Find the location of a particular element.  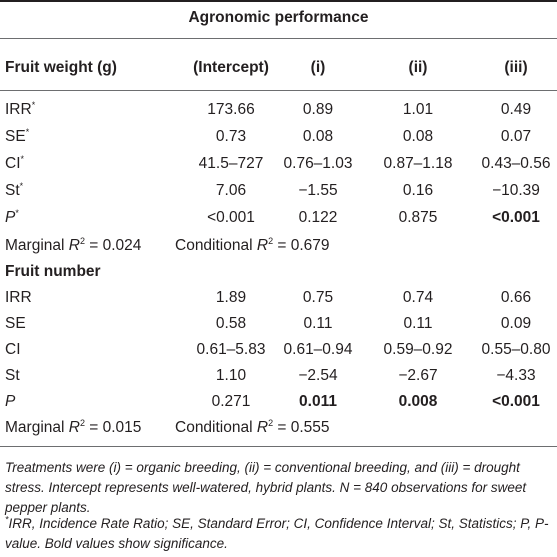

weight-cell: 0.89 is located at coordinates (318, 109).